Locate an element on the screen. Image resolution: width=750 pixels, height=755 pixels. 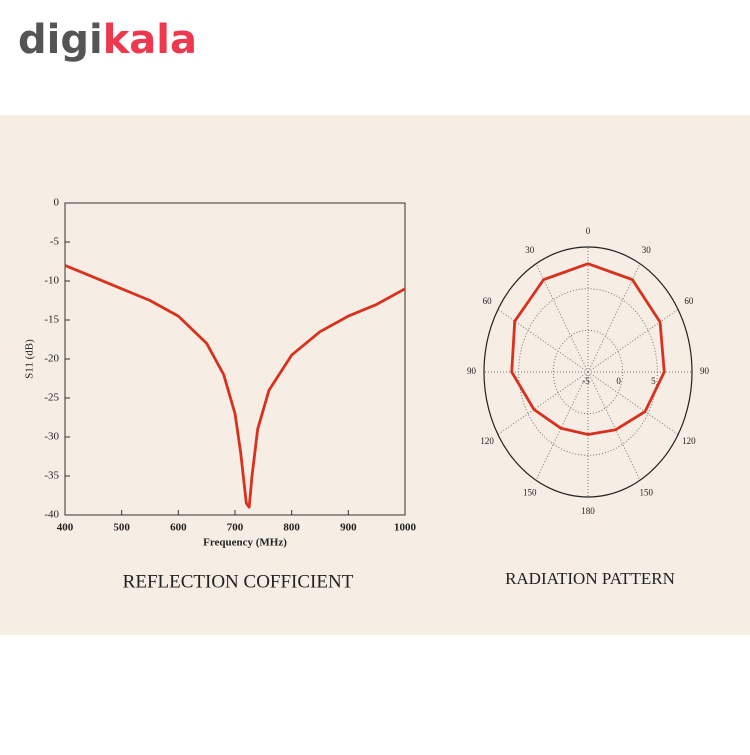
polar-frame is located at coordinates (588, 372).